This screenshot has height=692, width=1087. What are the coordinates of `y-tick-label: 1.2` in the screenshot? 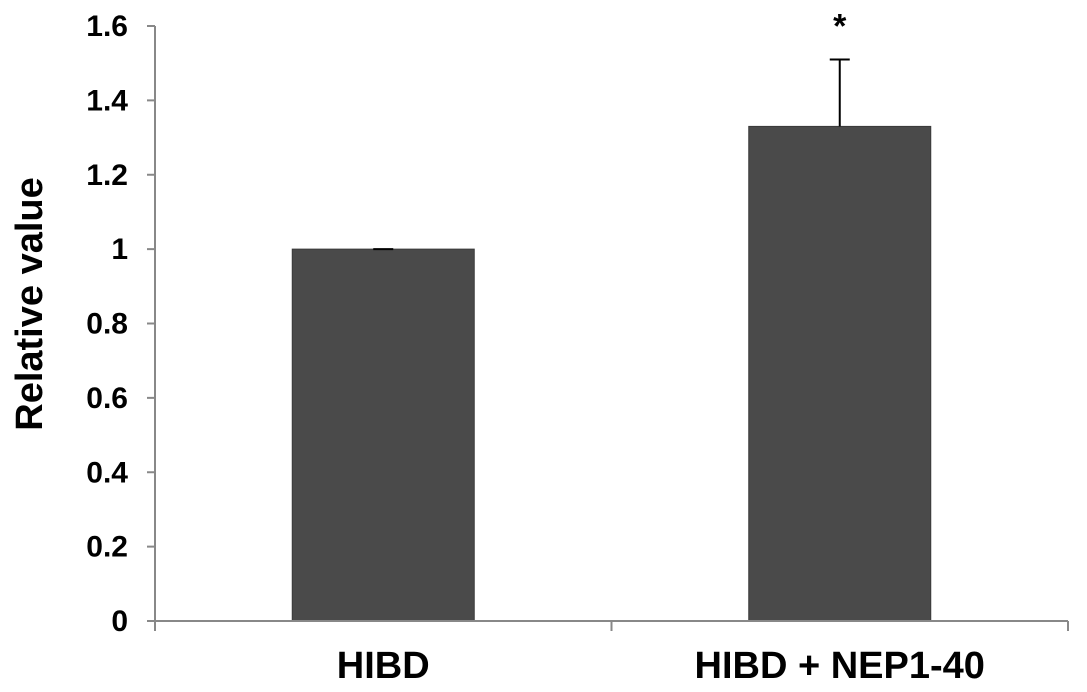 It's located at (107, 175).